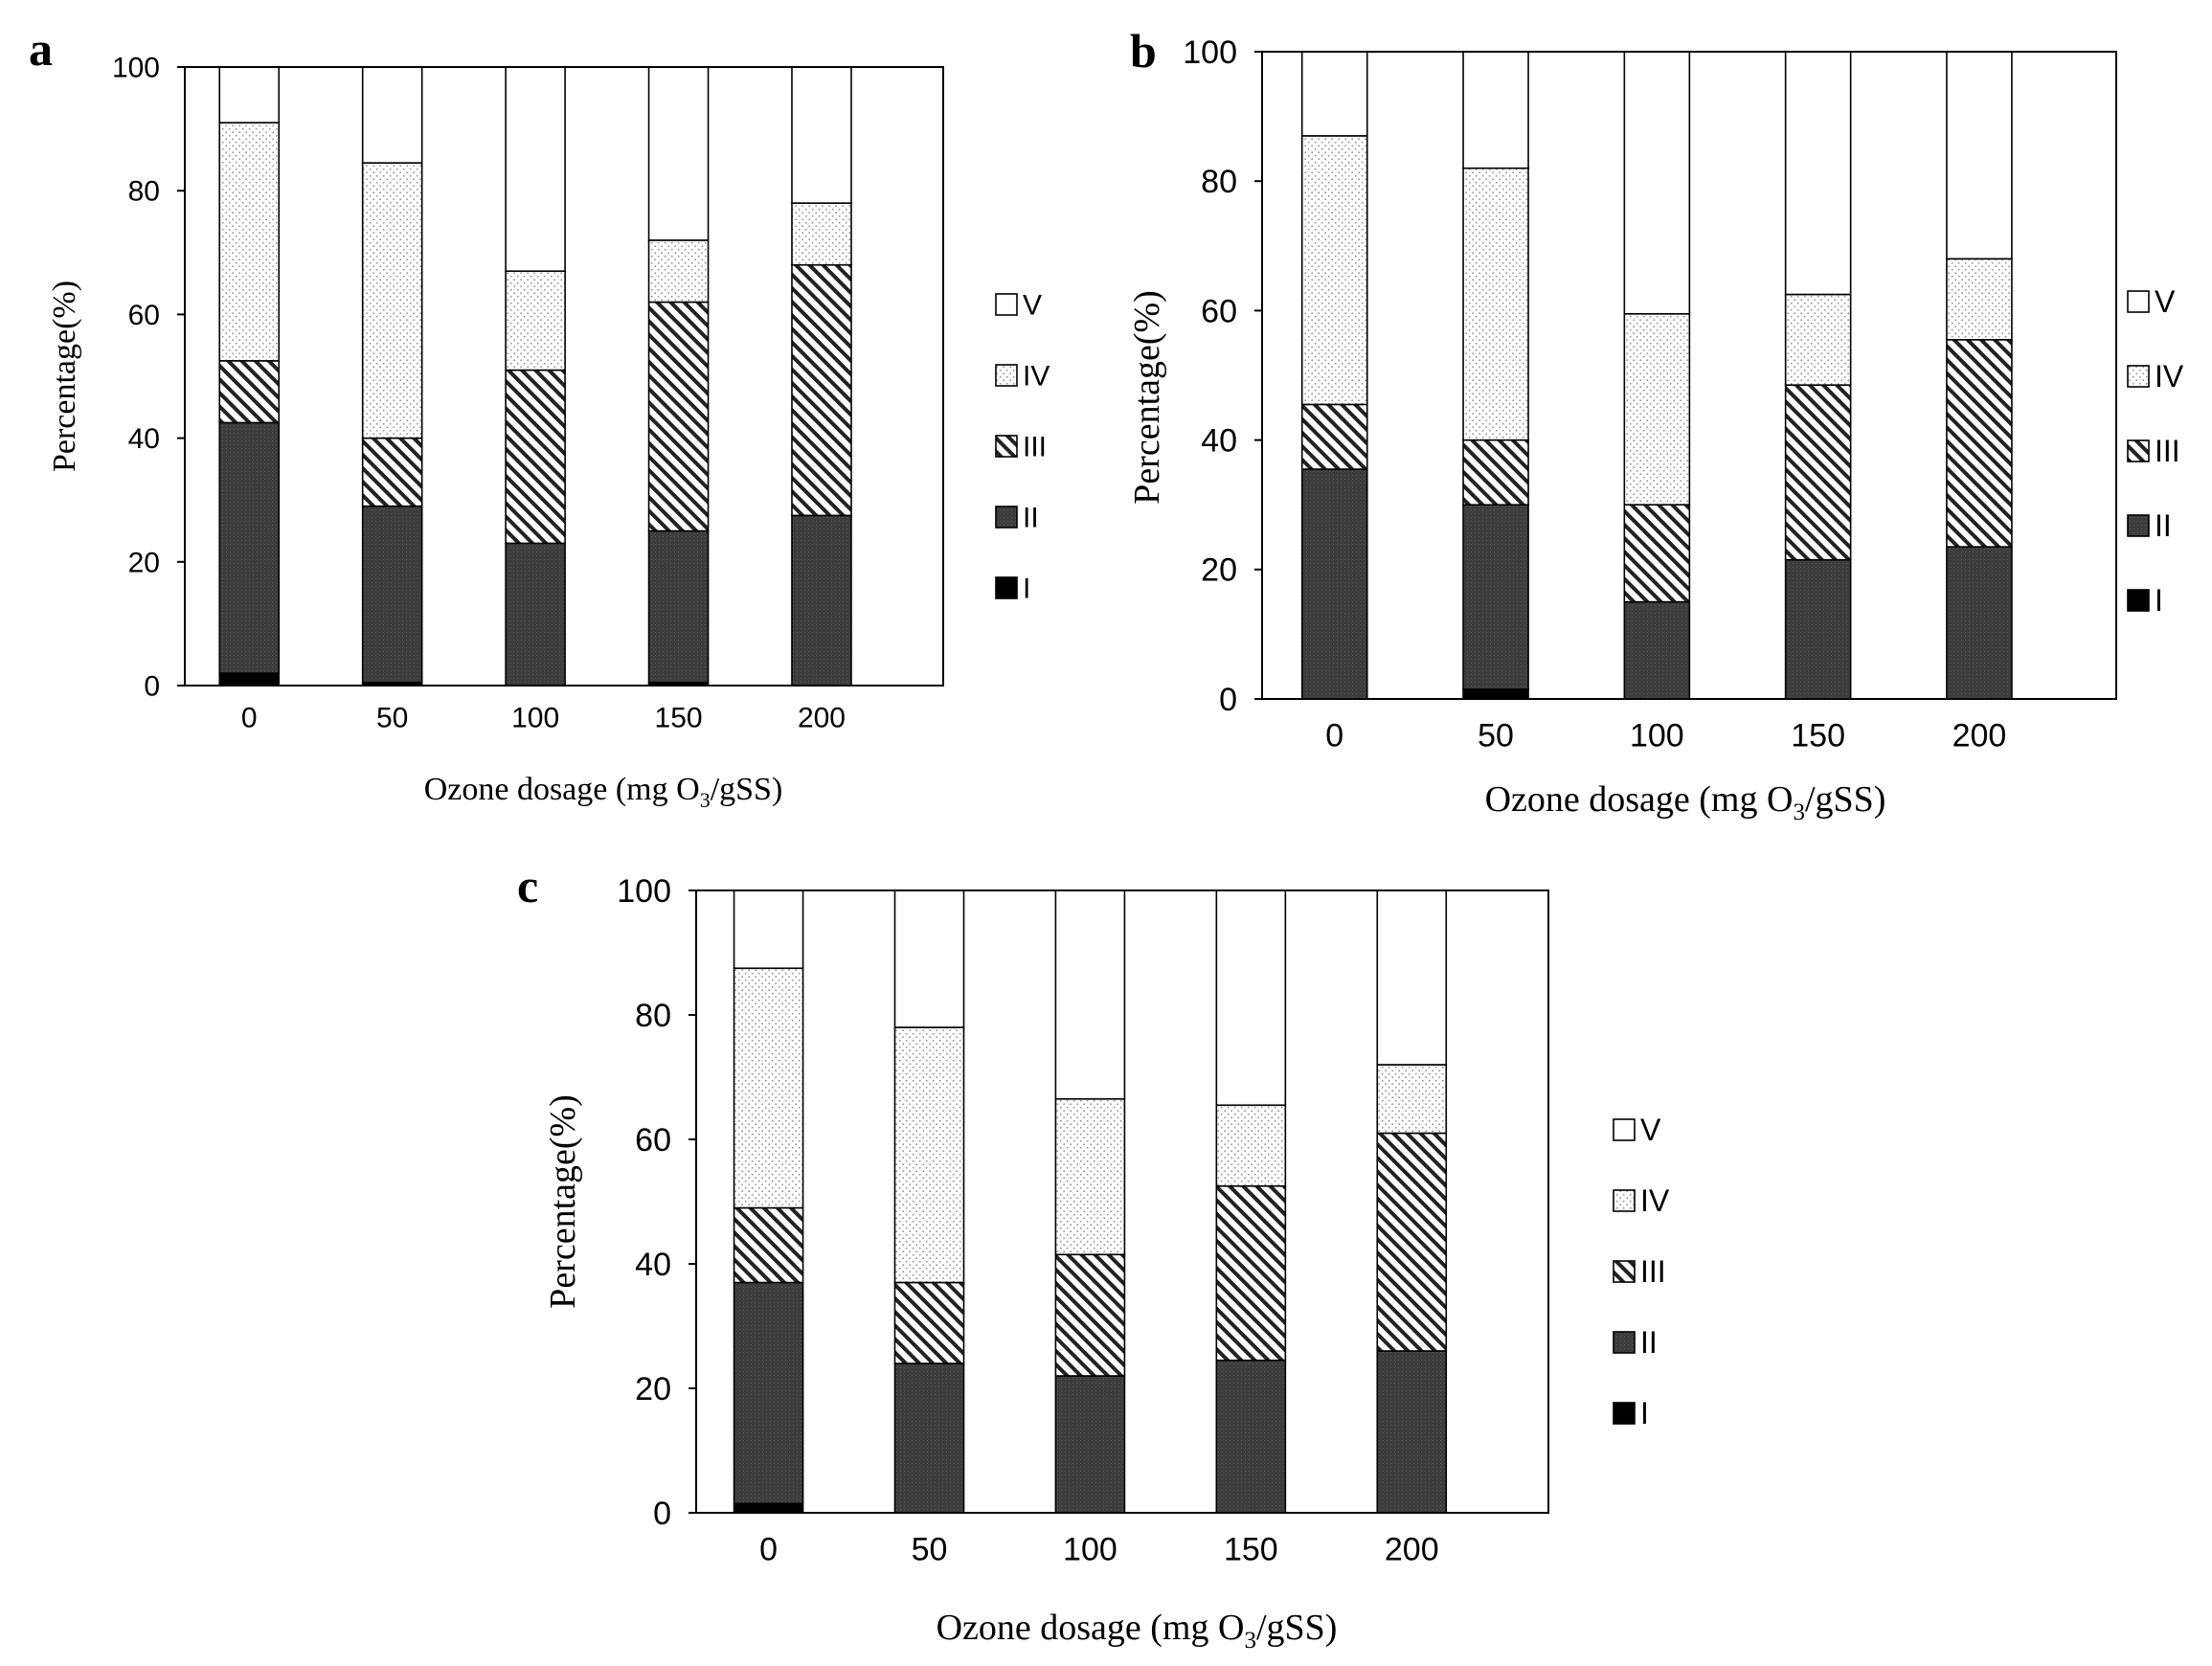 The image size is (2212, 1666). Describe the element at coordinates (1624, 1271) in the screenshot. I see `panel-c-legend-swatch-iii` at that location.